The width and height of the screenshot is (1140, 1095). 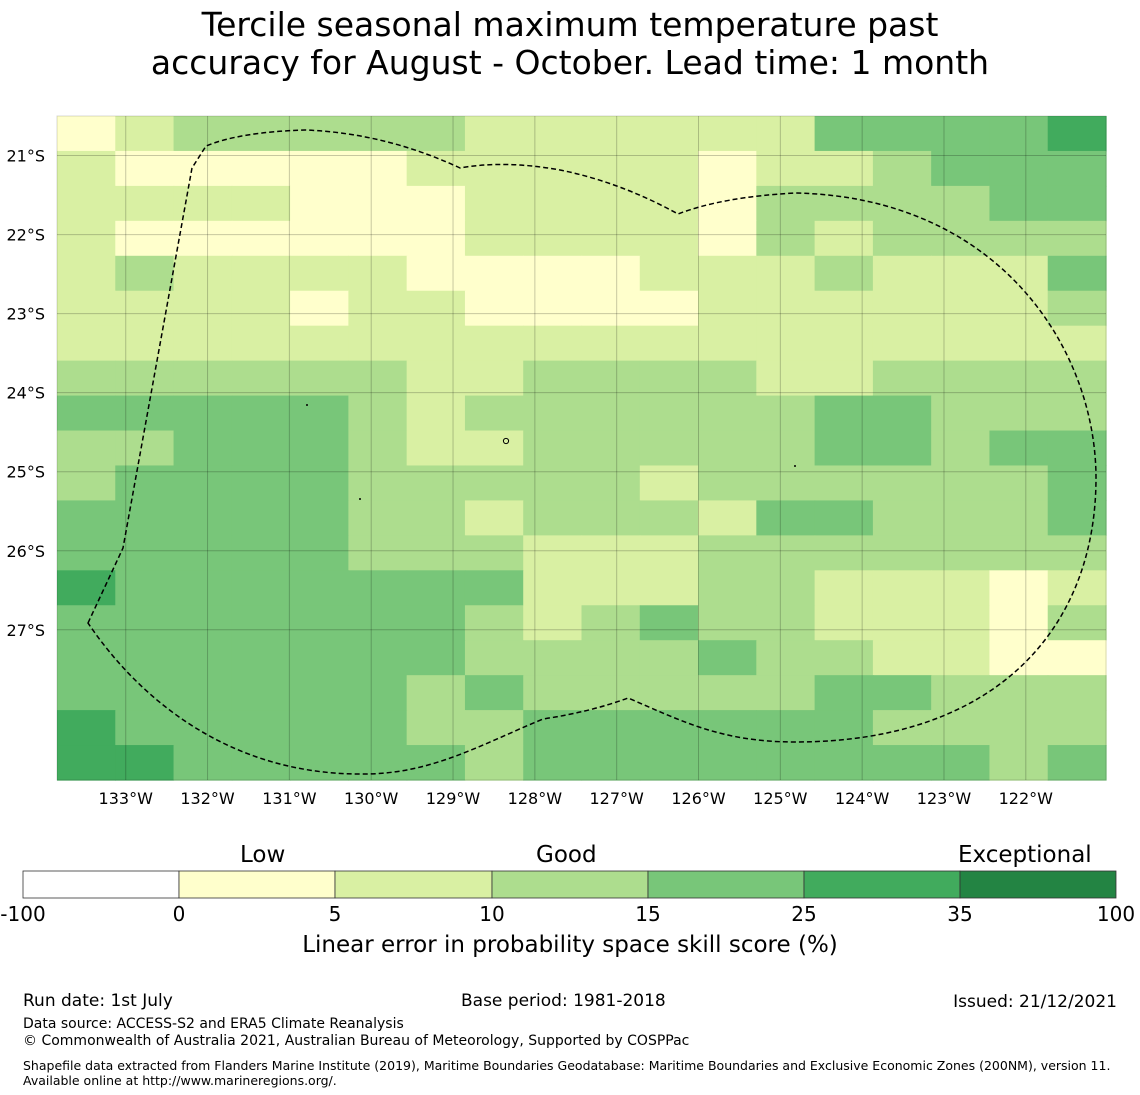 What do you see at coordinates (960, 914) in the screenshot?
I see `colorbar-tick: 35` at bounding box center [960, 914].